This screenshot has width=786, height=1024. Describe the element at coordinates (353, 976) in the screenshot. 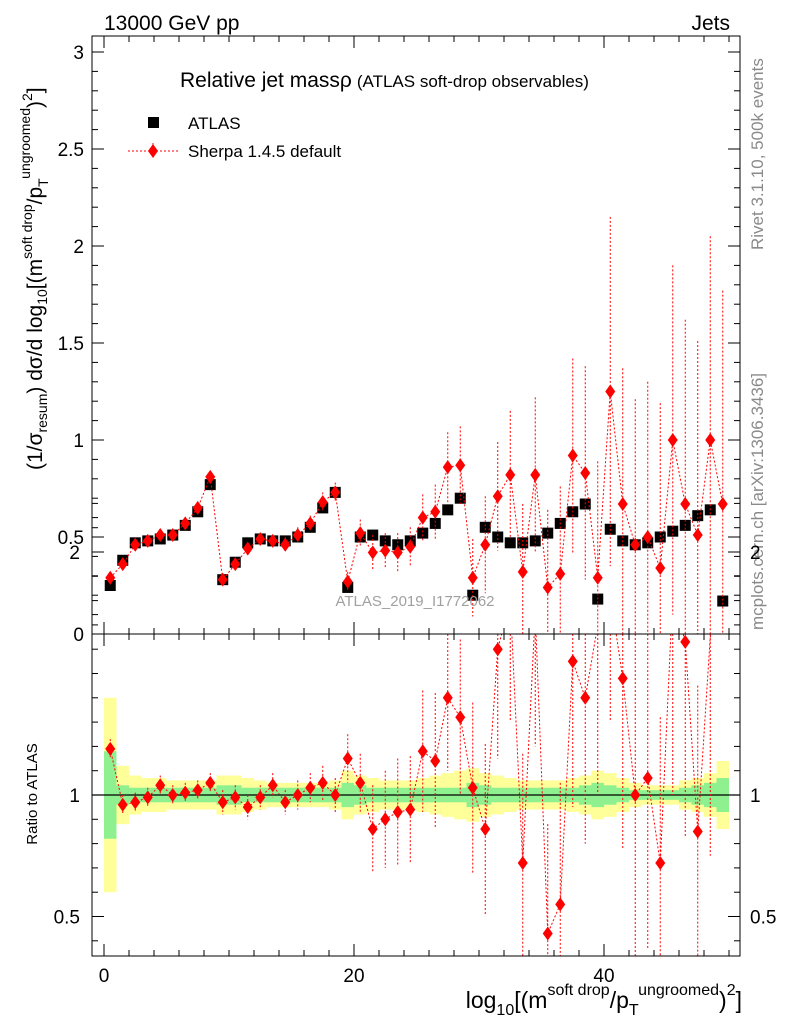

I see `x-tick-label: 20` at that location.